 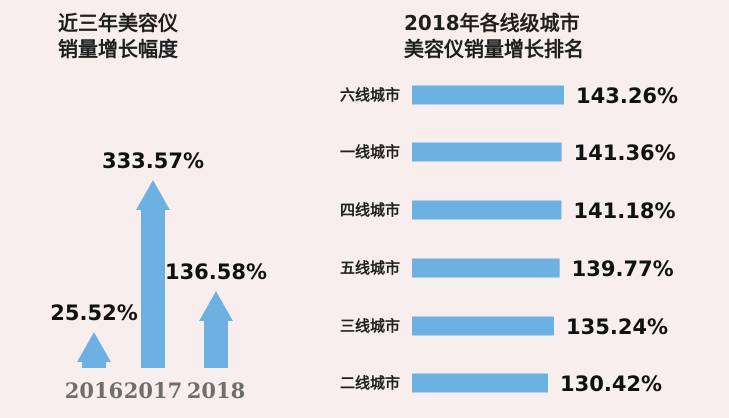 What do you see at coordinates (153, 161) in the screenshot?
I see `arrow-value-label-2017: 333.57%` at bounding box center [153, 161].